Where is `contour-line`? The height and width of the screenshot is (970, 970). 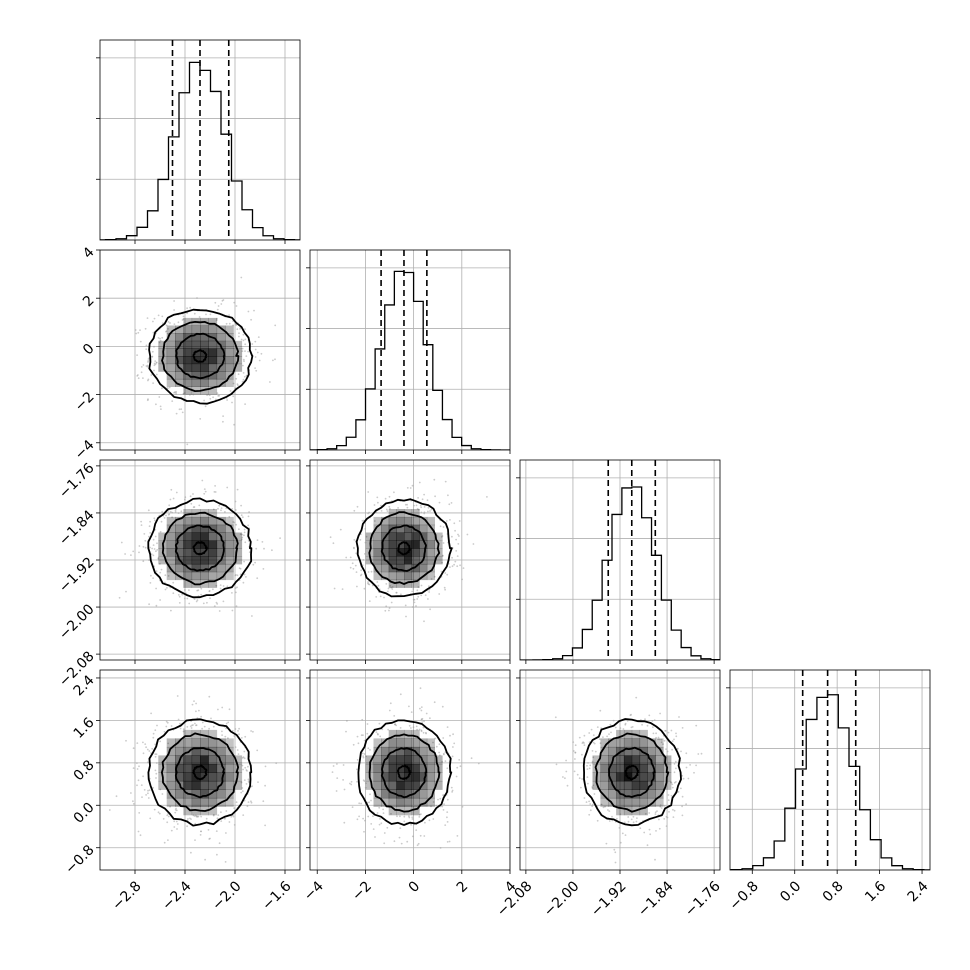 contour-line is located at coordinates (200, 548).